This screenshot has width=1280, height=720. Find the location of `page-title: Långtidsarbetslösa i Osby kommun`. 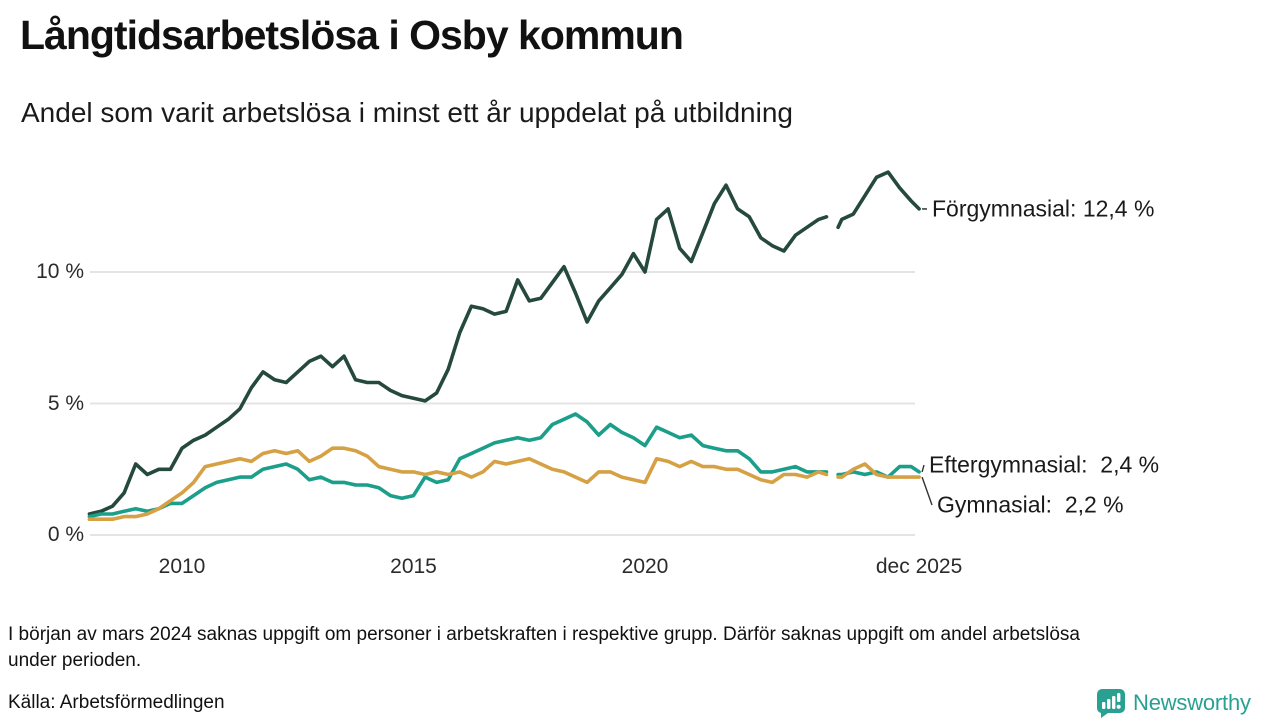

page-title: Långtidsarbetslösa i Osby kommun is located at coordinates (352, 35).